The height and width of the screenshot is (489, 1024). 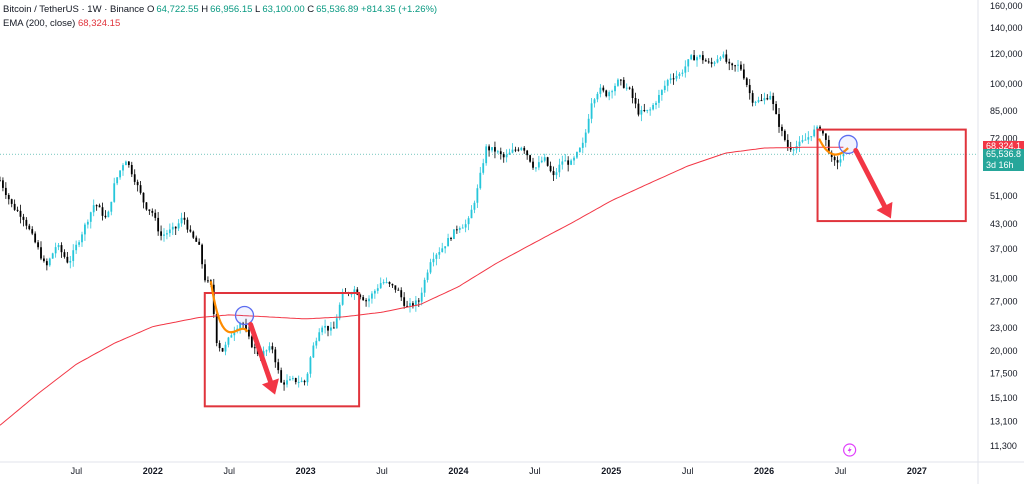 I want to click on close-value: 65,536.89, so click(x=337, y=9).